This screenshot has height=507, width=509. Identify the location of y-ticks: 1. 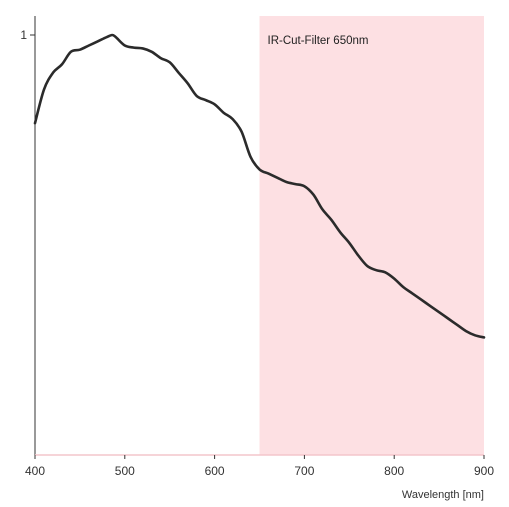
(27, 35).